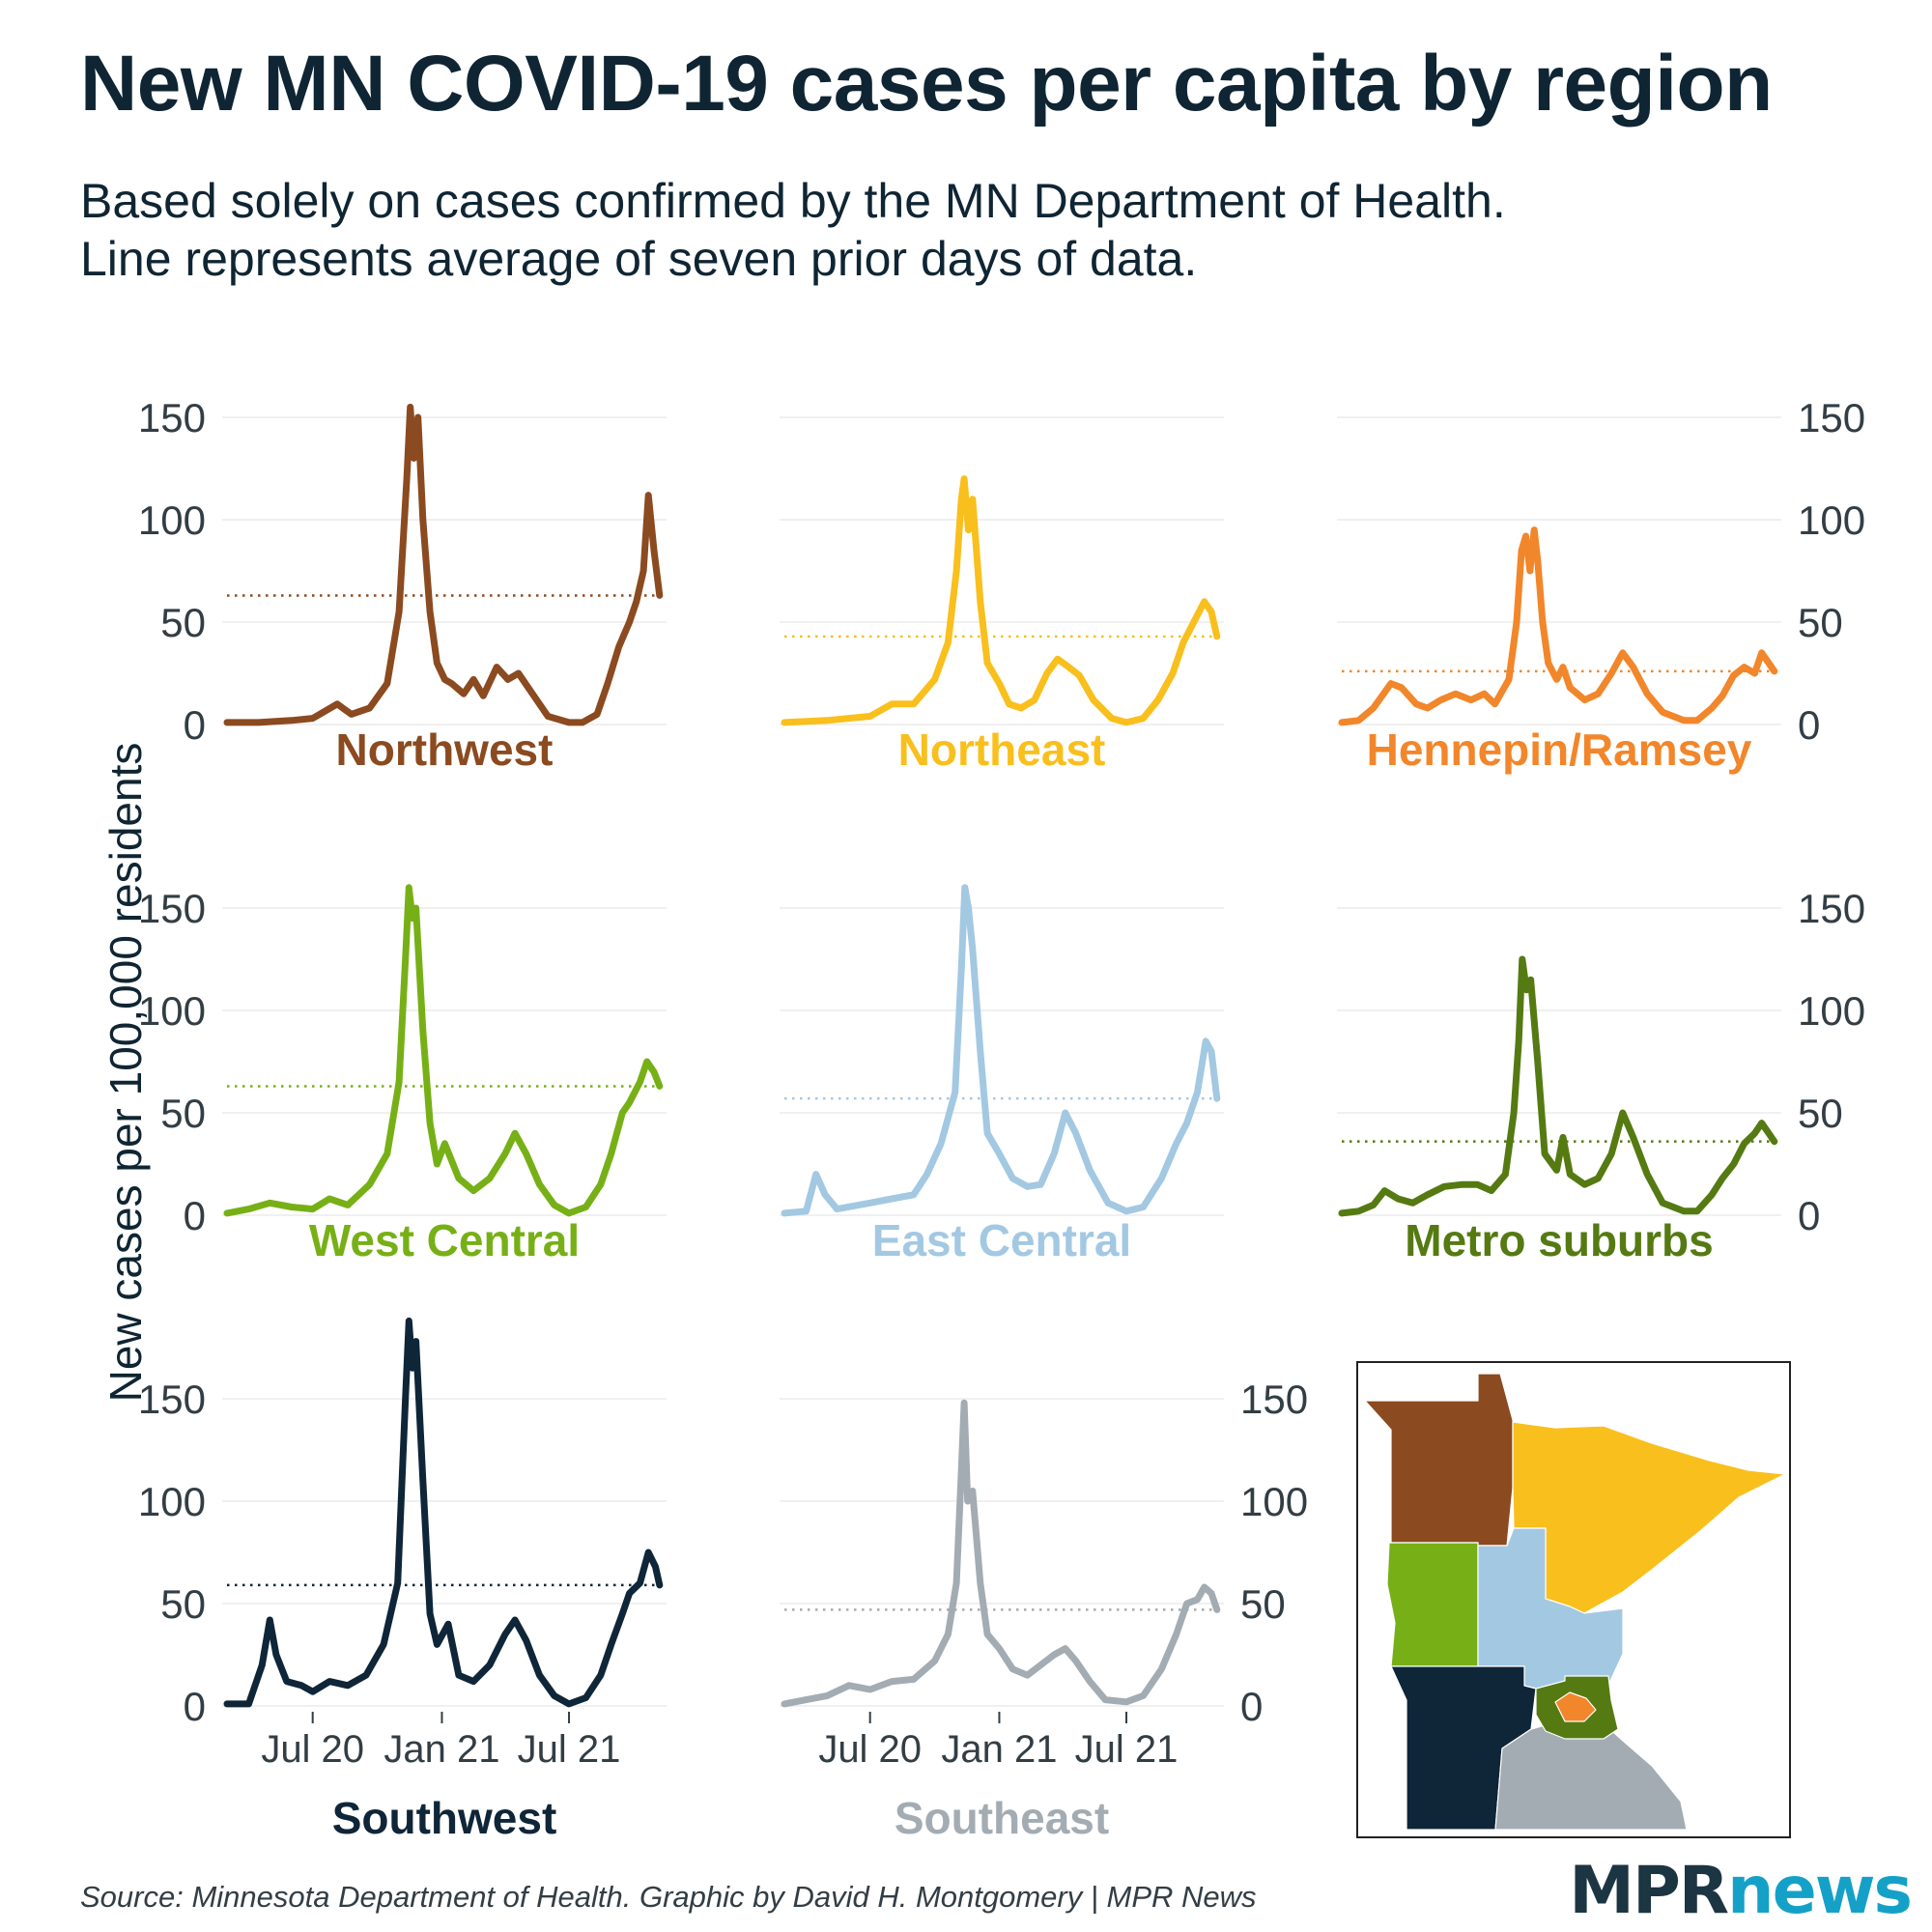 This screenshot has width=1932, height=1932. I want to click on panel-label: West Central, so click(444, 1240).